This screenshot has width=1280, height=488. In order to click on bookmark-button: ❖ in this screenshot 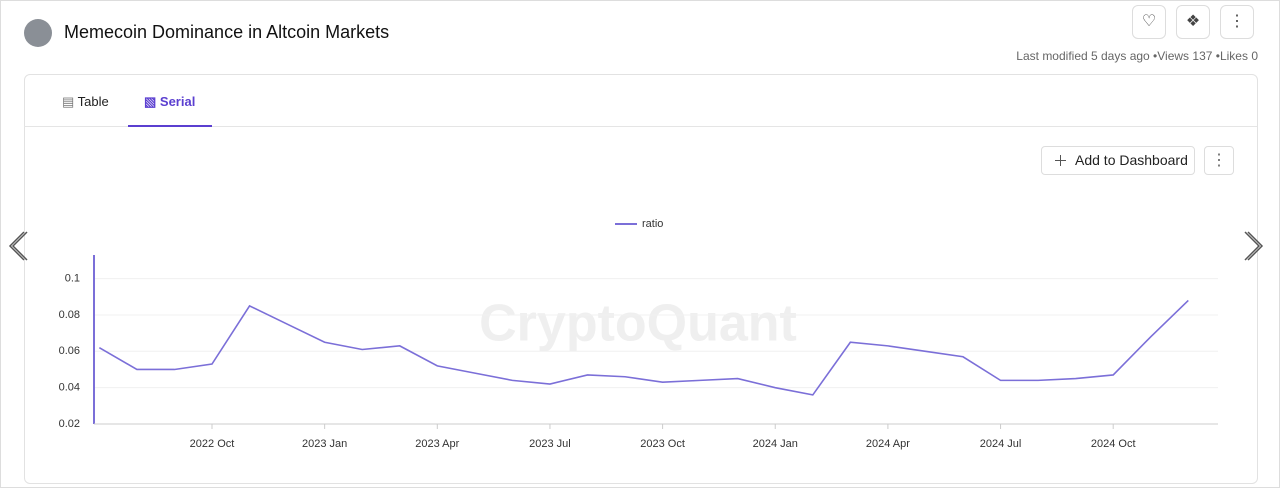, I will do `click(1193, 22)`.